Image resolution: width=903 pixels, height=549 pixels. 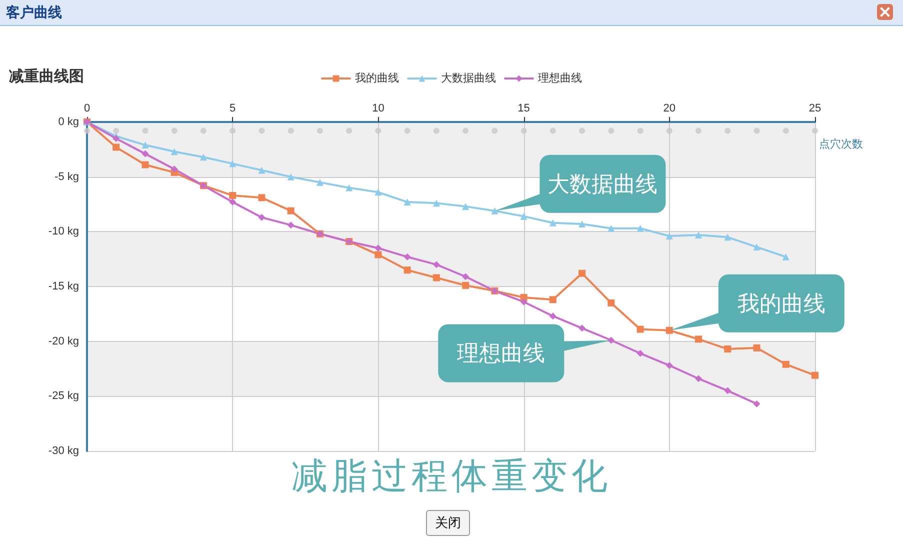 What do you see at coordinates (378, 108) in the screenshot?
I see `x-tick-label: 10` at bounding box center [378, 108].